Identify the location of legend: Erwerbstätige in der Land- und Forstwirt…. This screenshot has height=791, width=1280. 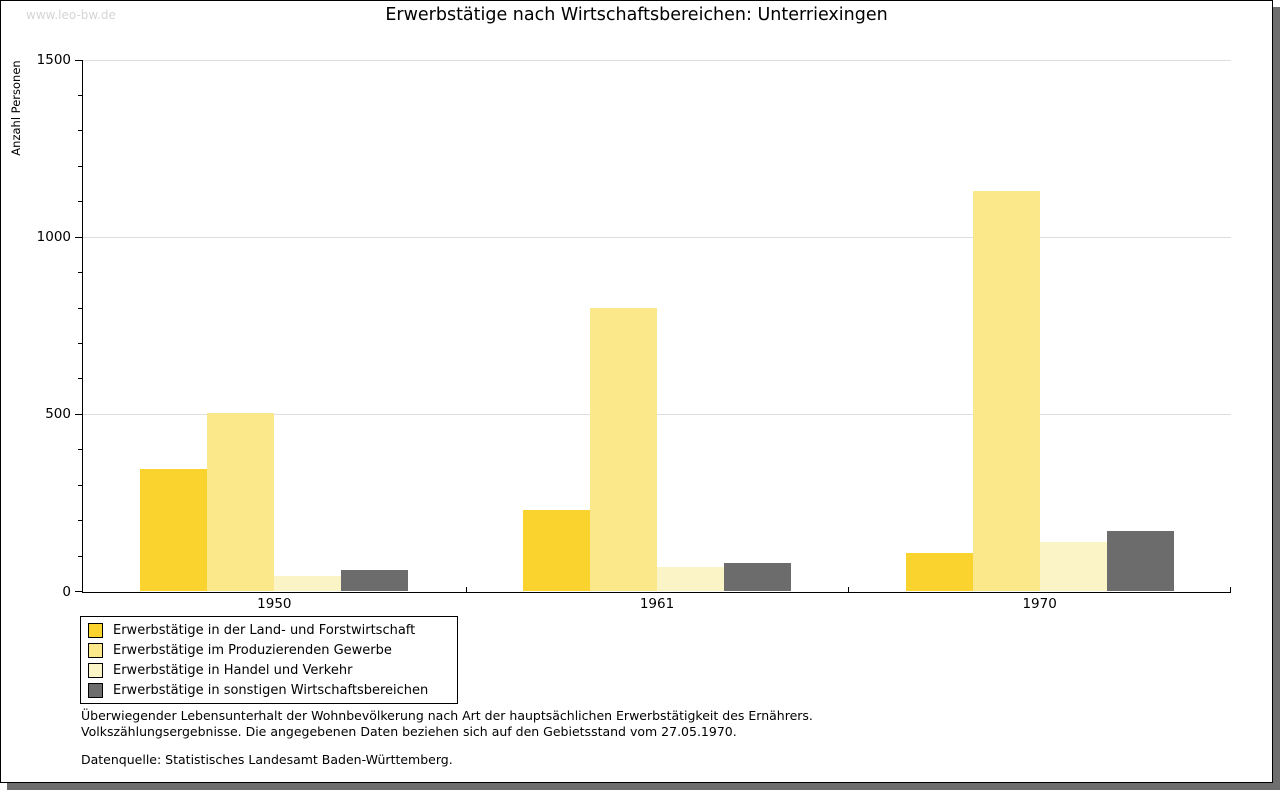
(269, 660).